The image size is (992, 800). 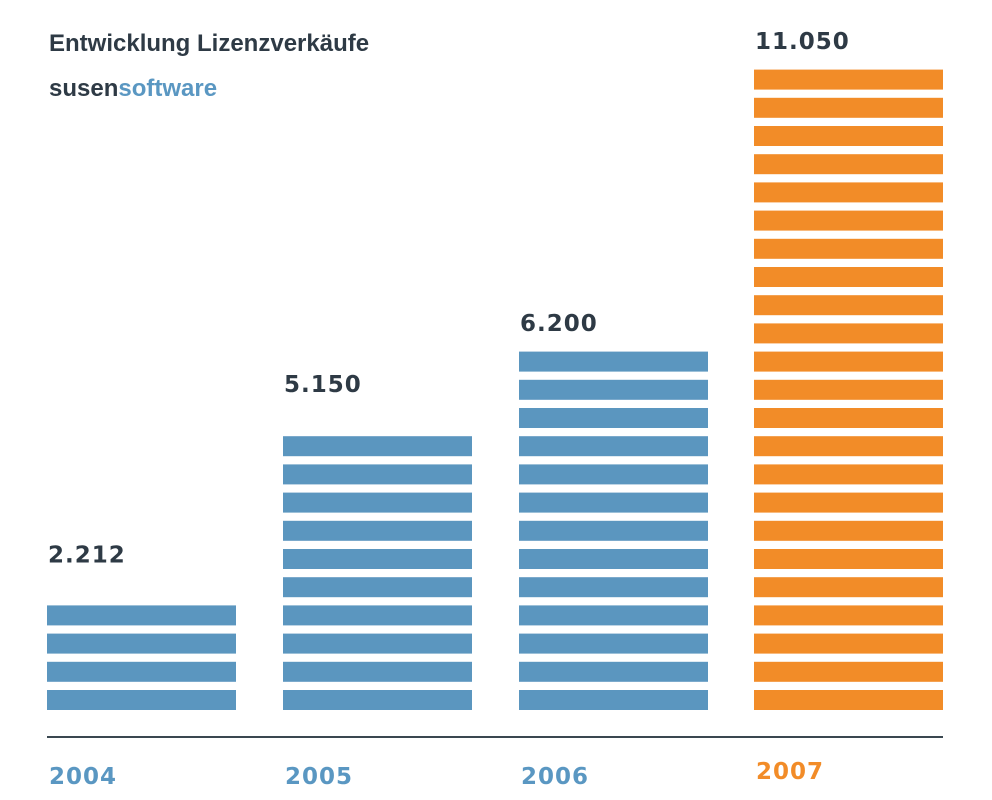 What do you see at coordinates (377, 573) in the screenshot?
I see `bar-2005` at bounding box center [377, 573].